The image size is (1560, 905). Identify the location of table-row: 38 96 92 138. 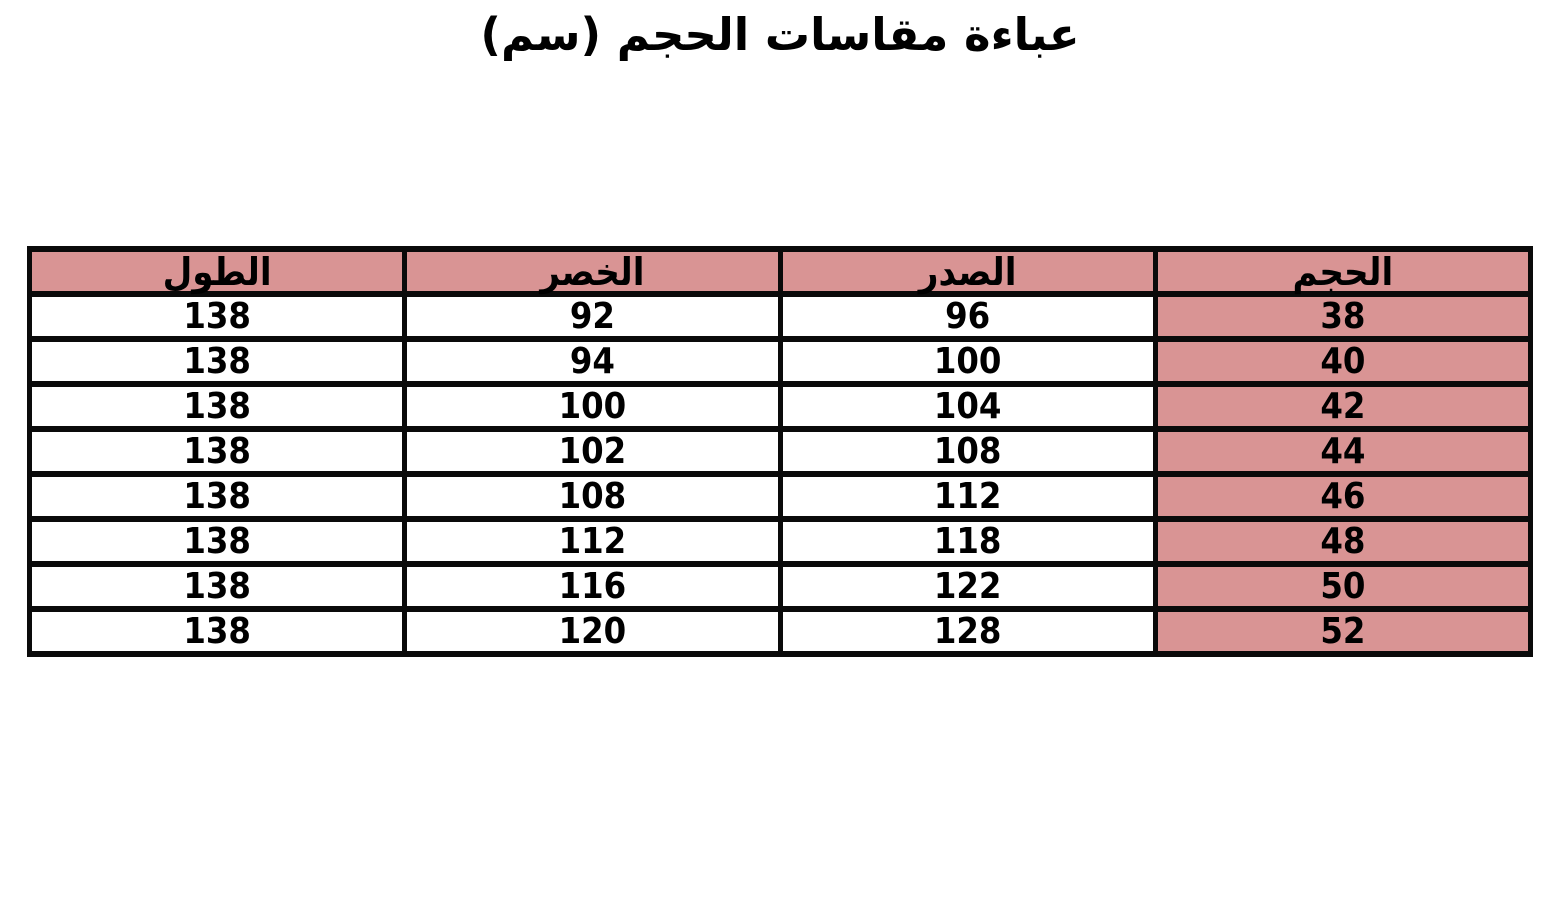
(780, 316).